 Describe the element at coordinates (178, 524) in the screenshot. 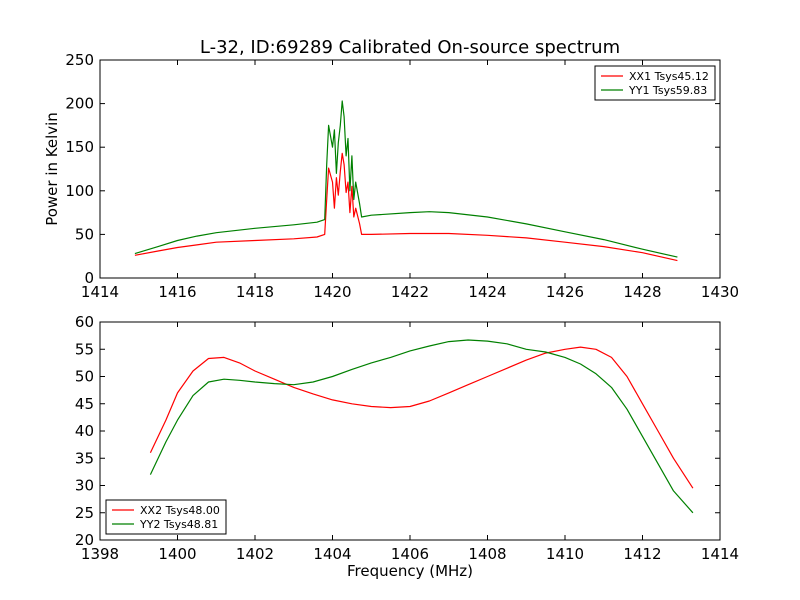

I see `legend-entry: YY2 Tsys48.81` at that location.